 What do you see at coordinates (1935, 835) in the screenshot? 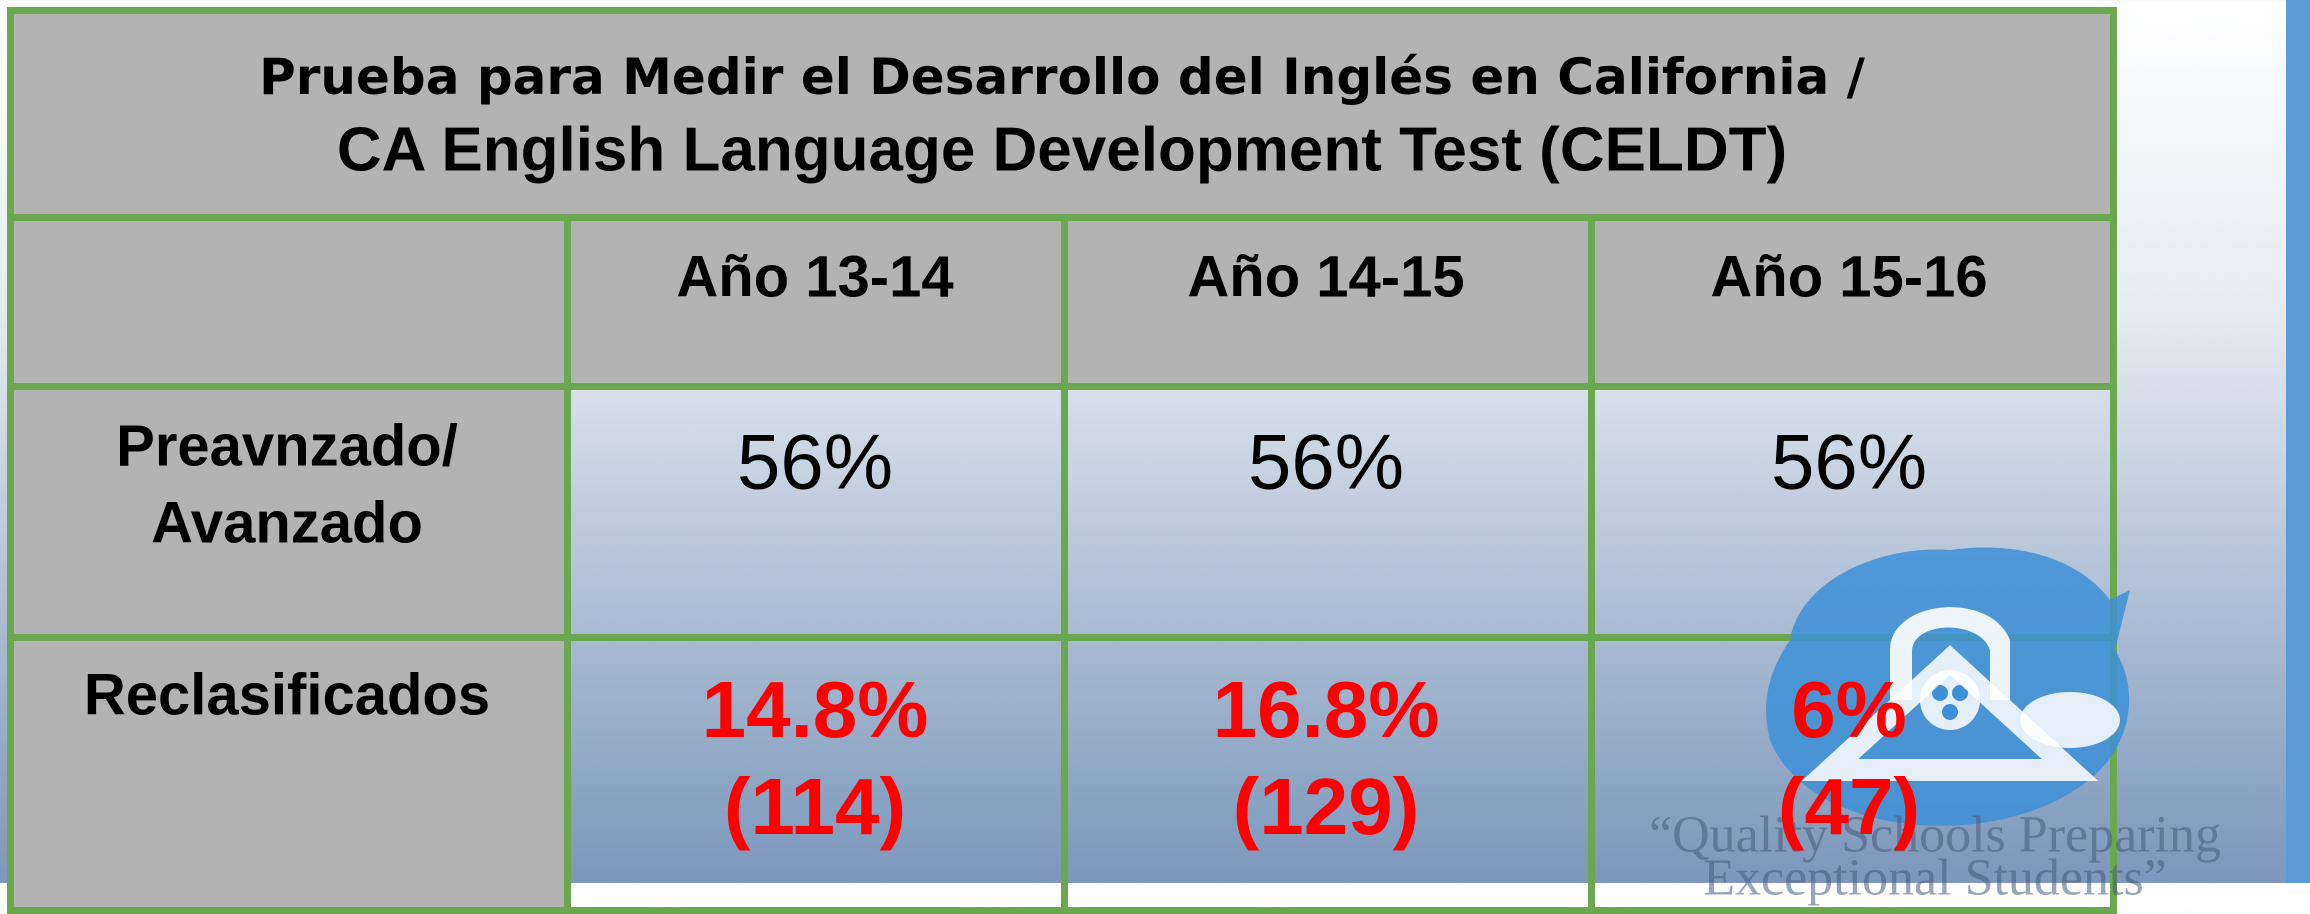
I see `watermark: “Quality Schools Preparing` at bounding box center [1935, 835].